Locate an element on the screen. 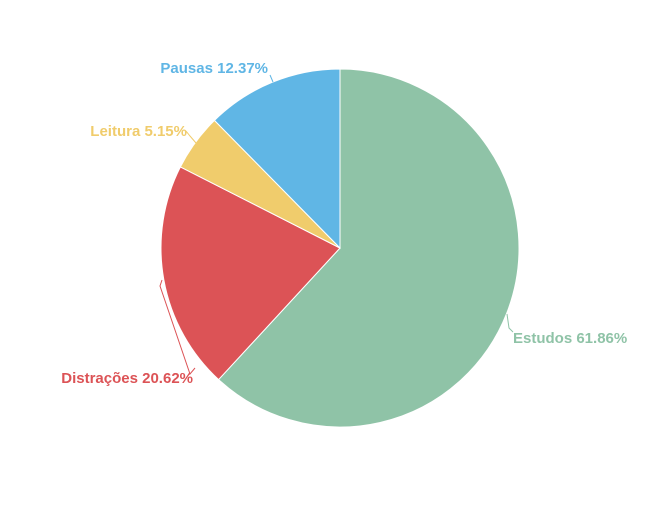 This screenshot has width=672, height=509. slice-label-leitura: Leitura 5.15% is located at coordinates (138, 131).